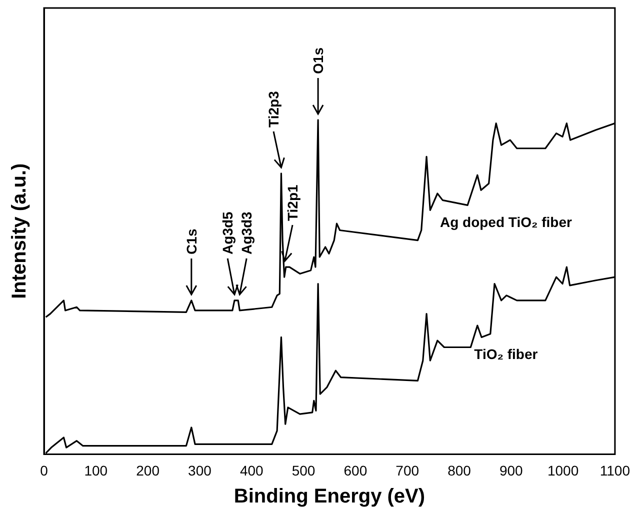 The width and height of the screenshot is (633, 515). What do you see at coordinates (304, 470) in the screenshot?
I see `x-tick-label: 500` at bounding box center [304, 470].